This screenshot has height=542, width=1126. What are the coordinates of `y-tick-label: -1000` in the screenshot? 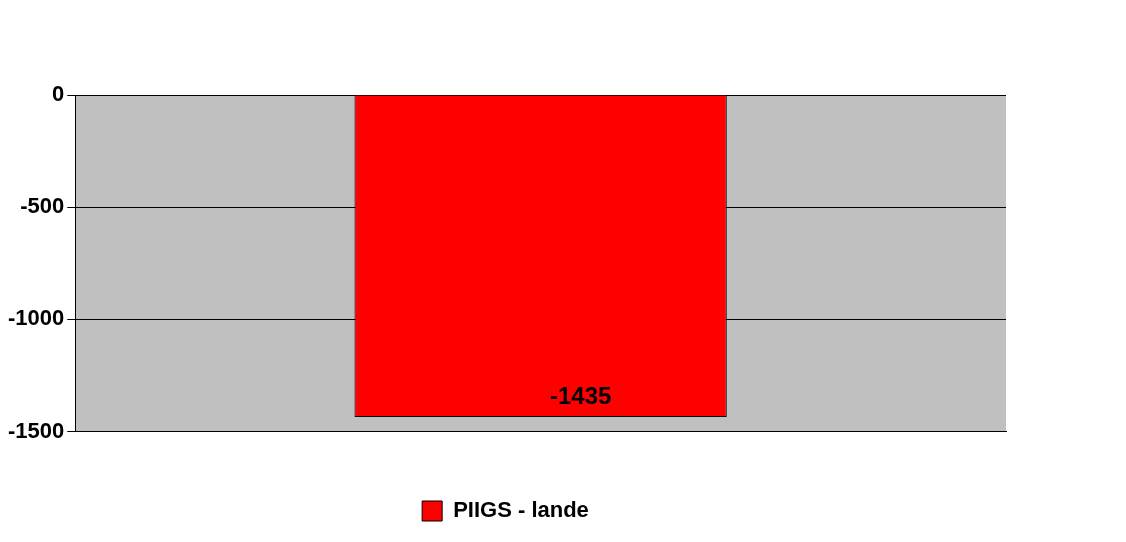 It's located at (36, 318).